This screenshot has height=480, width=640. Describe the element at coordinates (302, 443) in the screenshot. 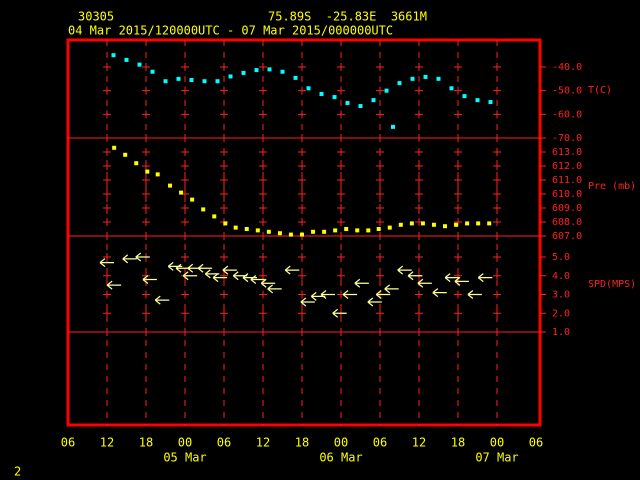

I see `x-tick-label: 18` at that location.